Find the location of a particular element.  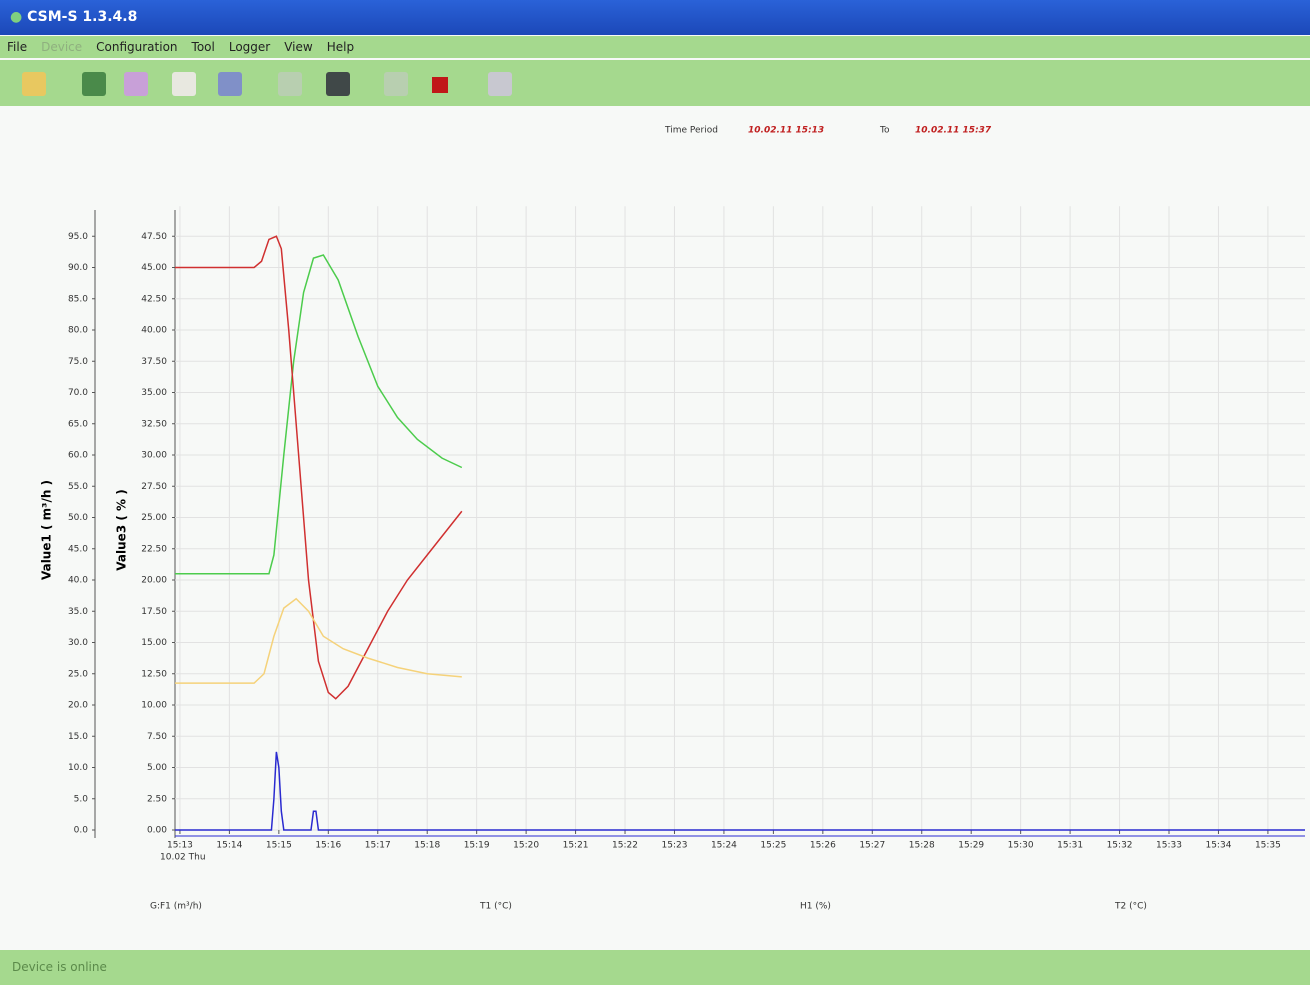

x-tick-label: 15:35 is located at coordinates (1268, 846).